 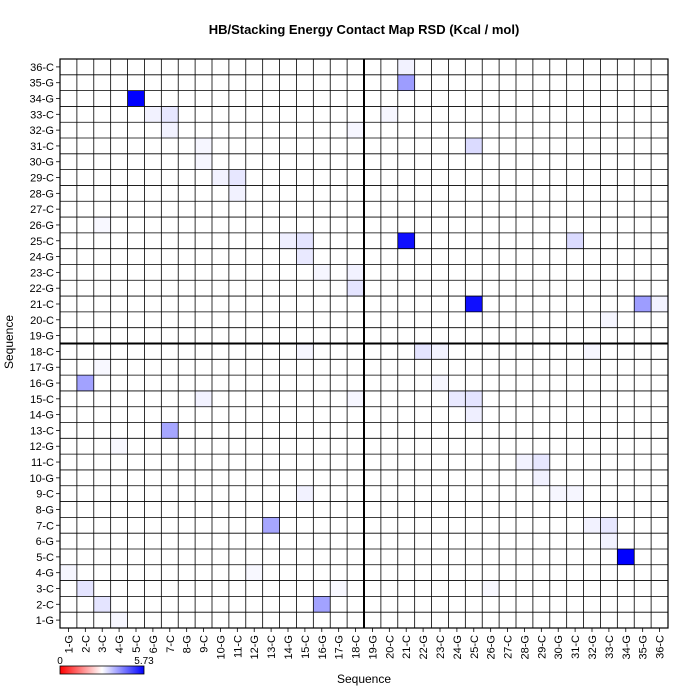 What do you see at coordinates (45, 605) in the screenshot?
I see `y-tick-label: 2-C` at bounding box center [45, 605].